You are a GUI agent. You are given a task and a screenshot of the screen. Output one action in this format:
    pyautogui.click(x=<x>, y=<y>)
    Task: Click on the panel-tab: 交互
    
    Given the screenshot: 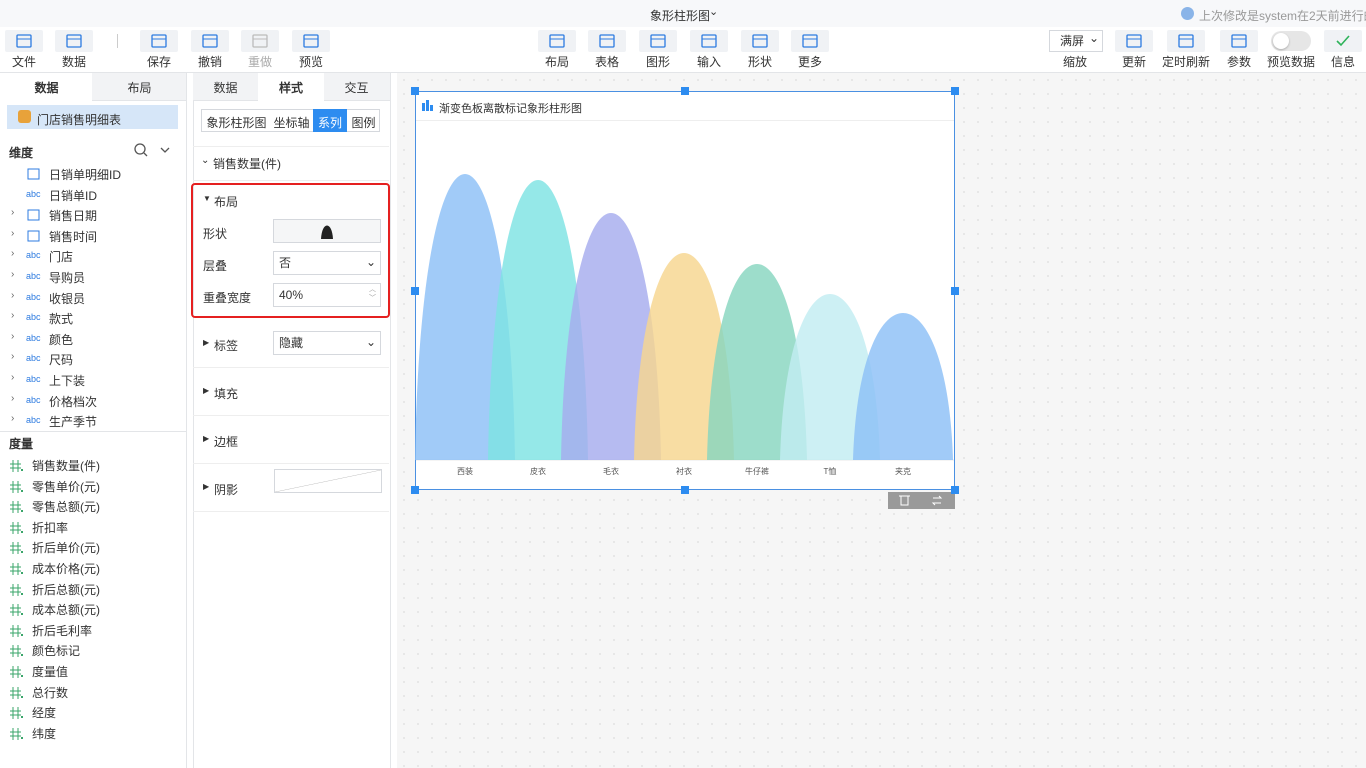 What is the action you would take?
    pyautogui.click(x=356, y=88)
    